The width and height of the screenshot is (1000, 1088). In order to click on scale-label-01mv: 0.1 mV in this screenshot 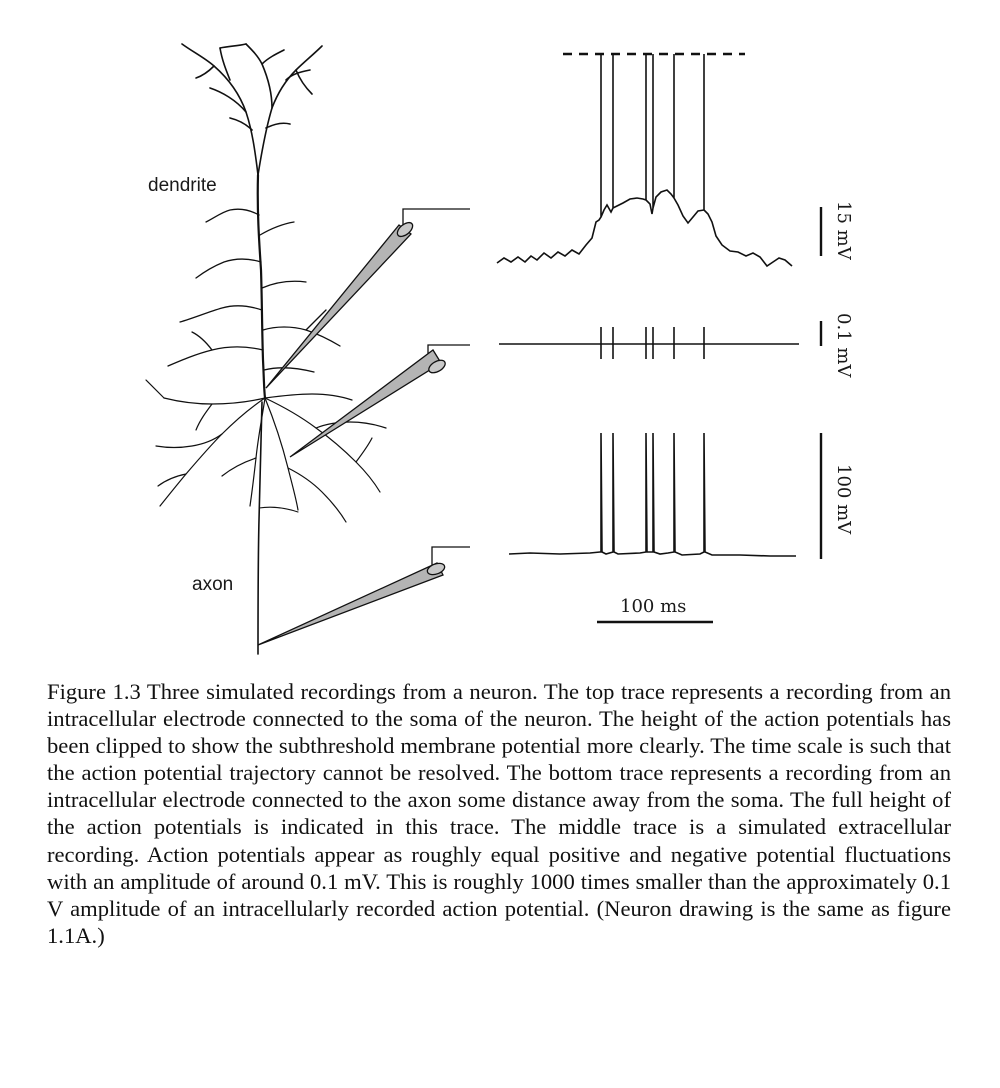, I will do `click(843, 345)`.